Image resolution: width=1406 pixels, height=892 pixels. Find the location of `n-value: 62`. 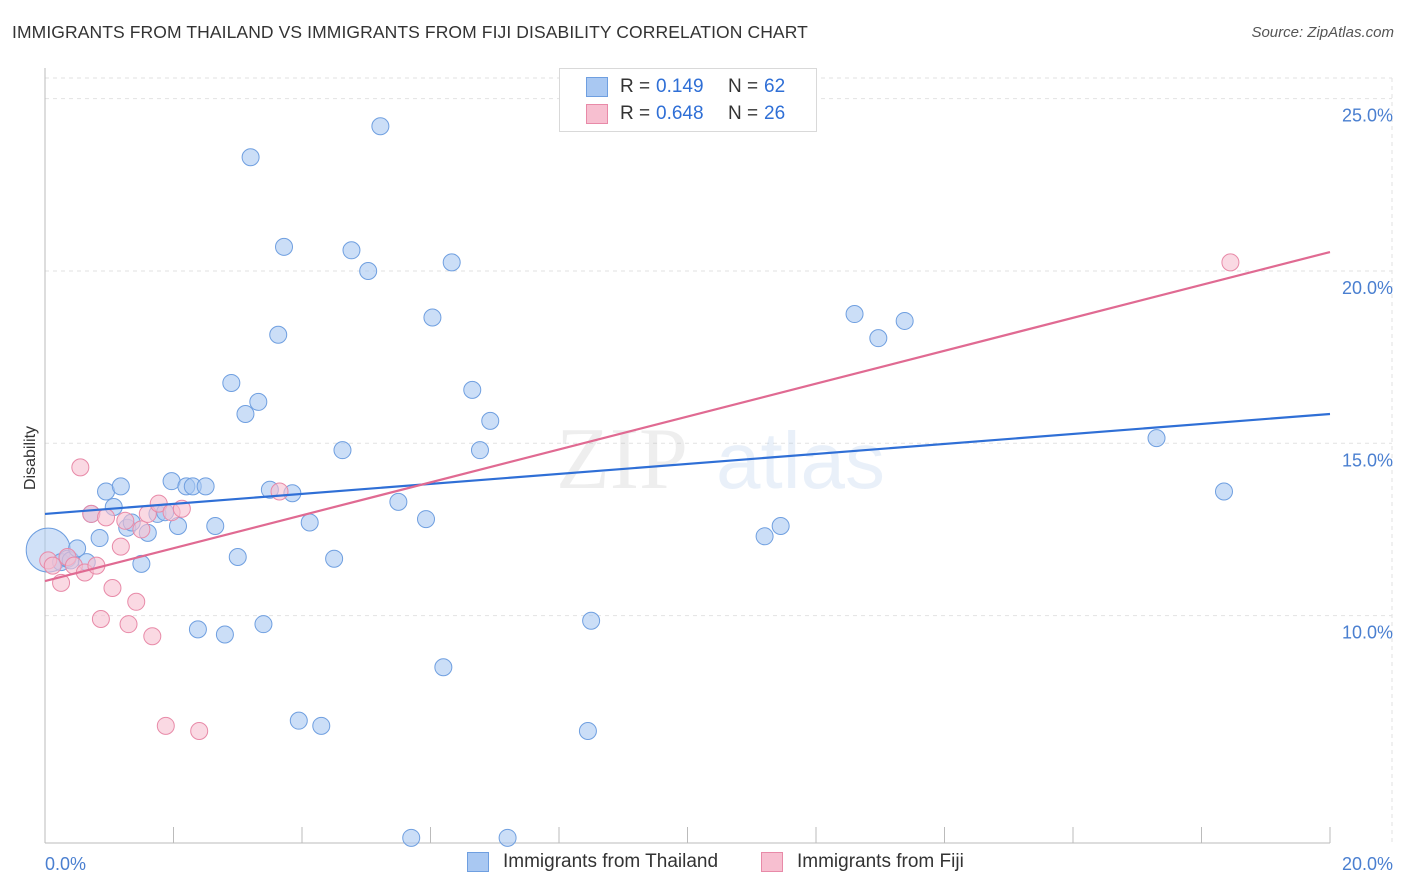

n-value: 62 is located at coordinates (775, 86).